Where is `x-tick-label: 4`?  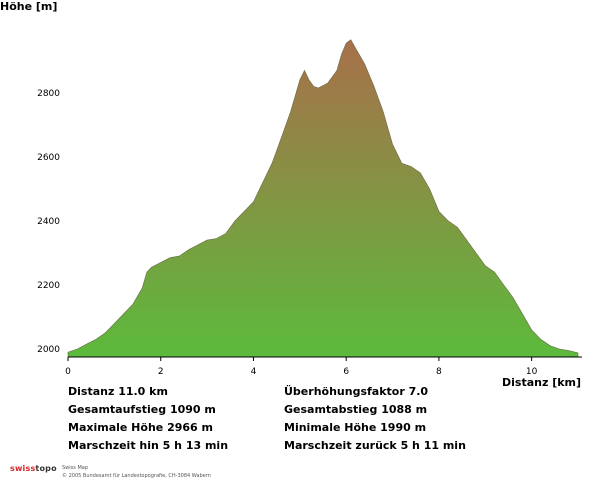 x-tick-label: 4 is located at coordinates (254, 372).